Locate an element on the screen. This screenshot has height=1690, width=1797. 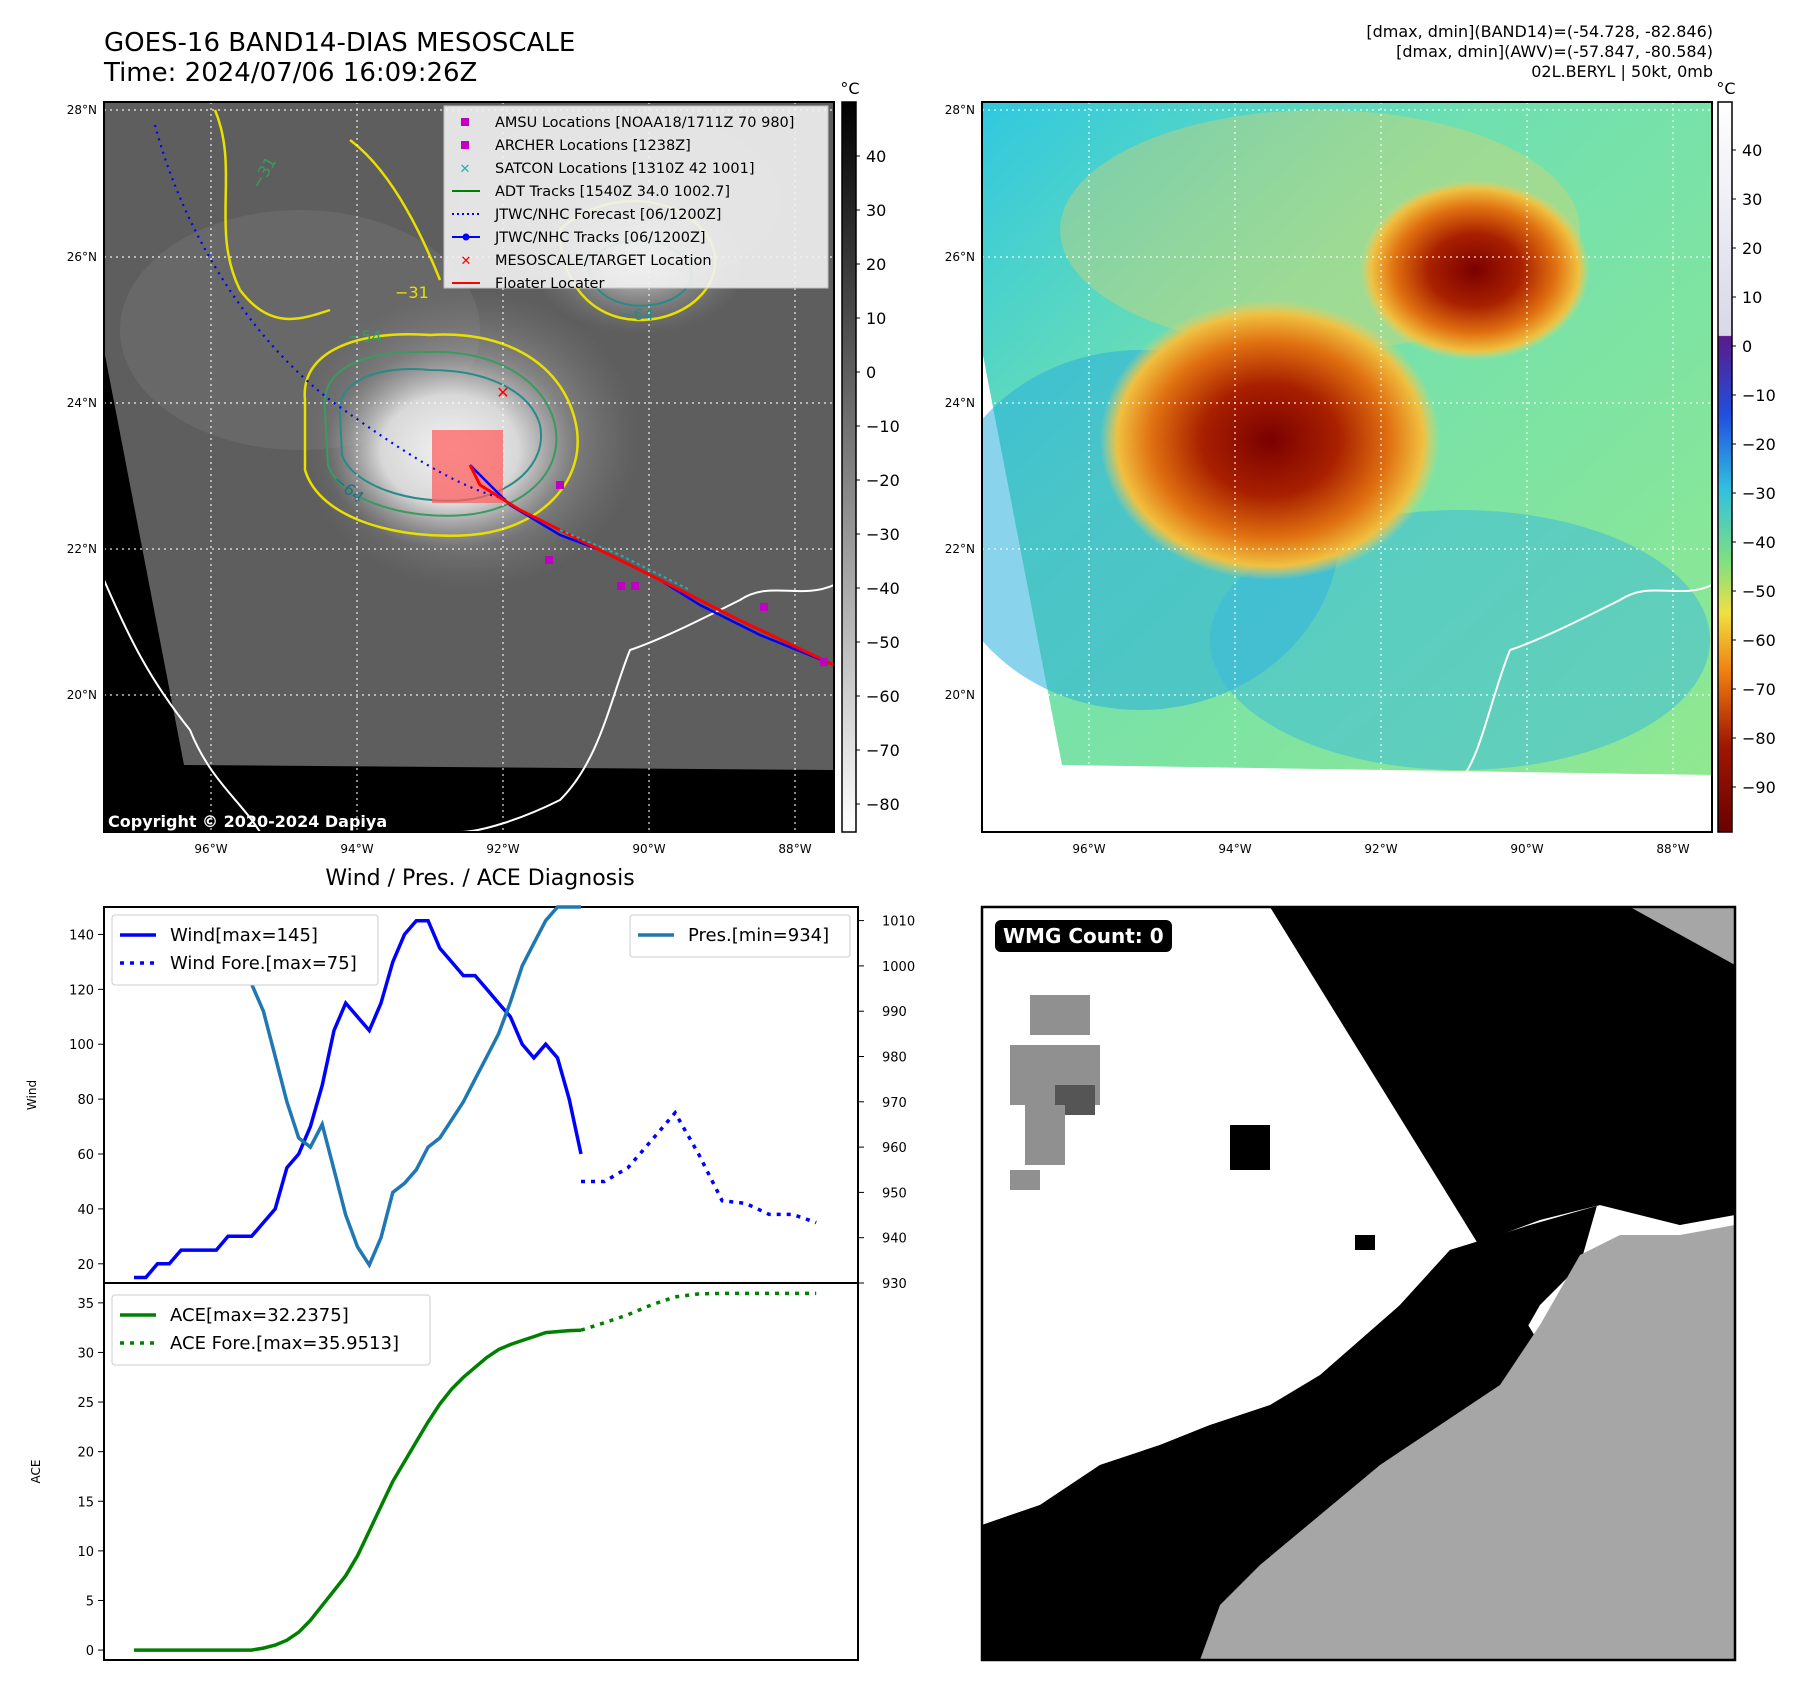
legend-adt: ADT Tracks [1540Z 34.0 1002.7] is located at coordinates (612, 192).